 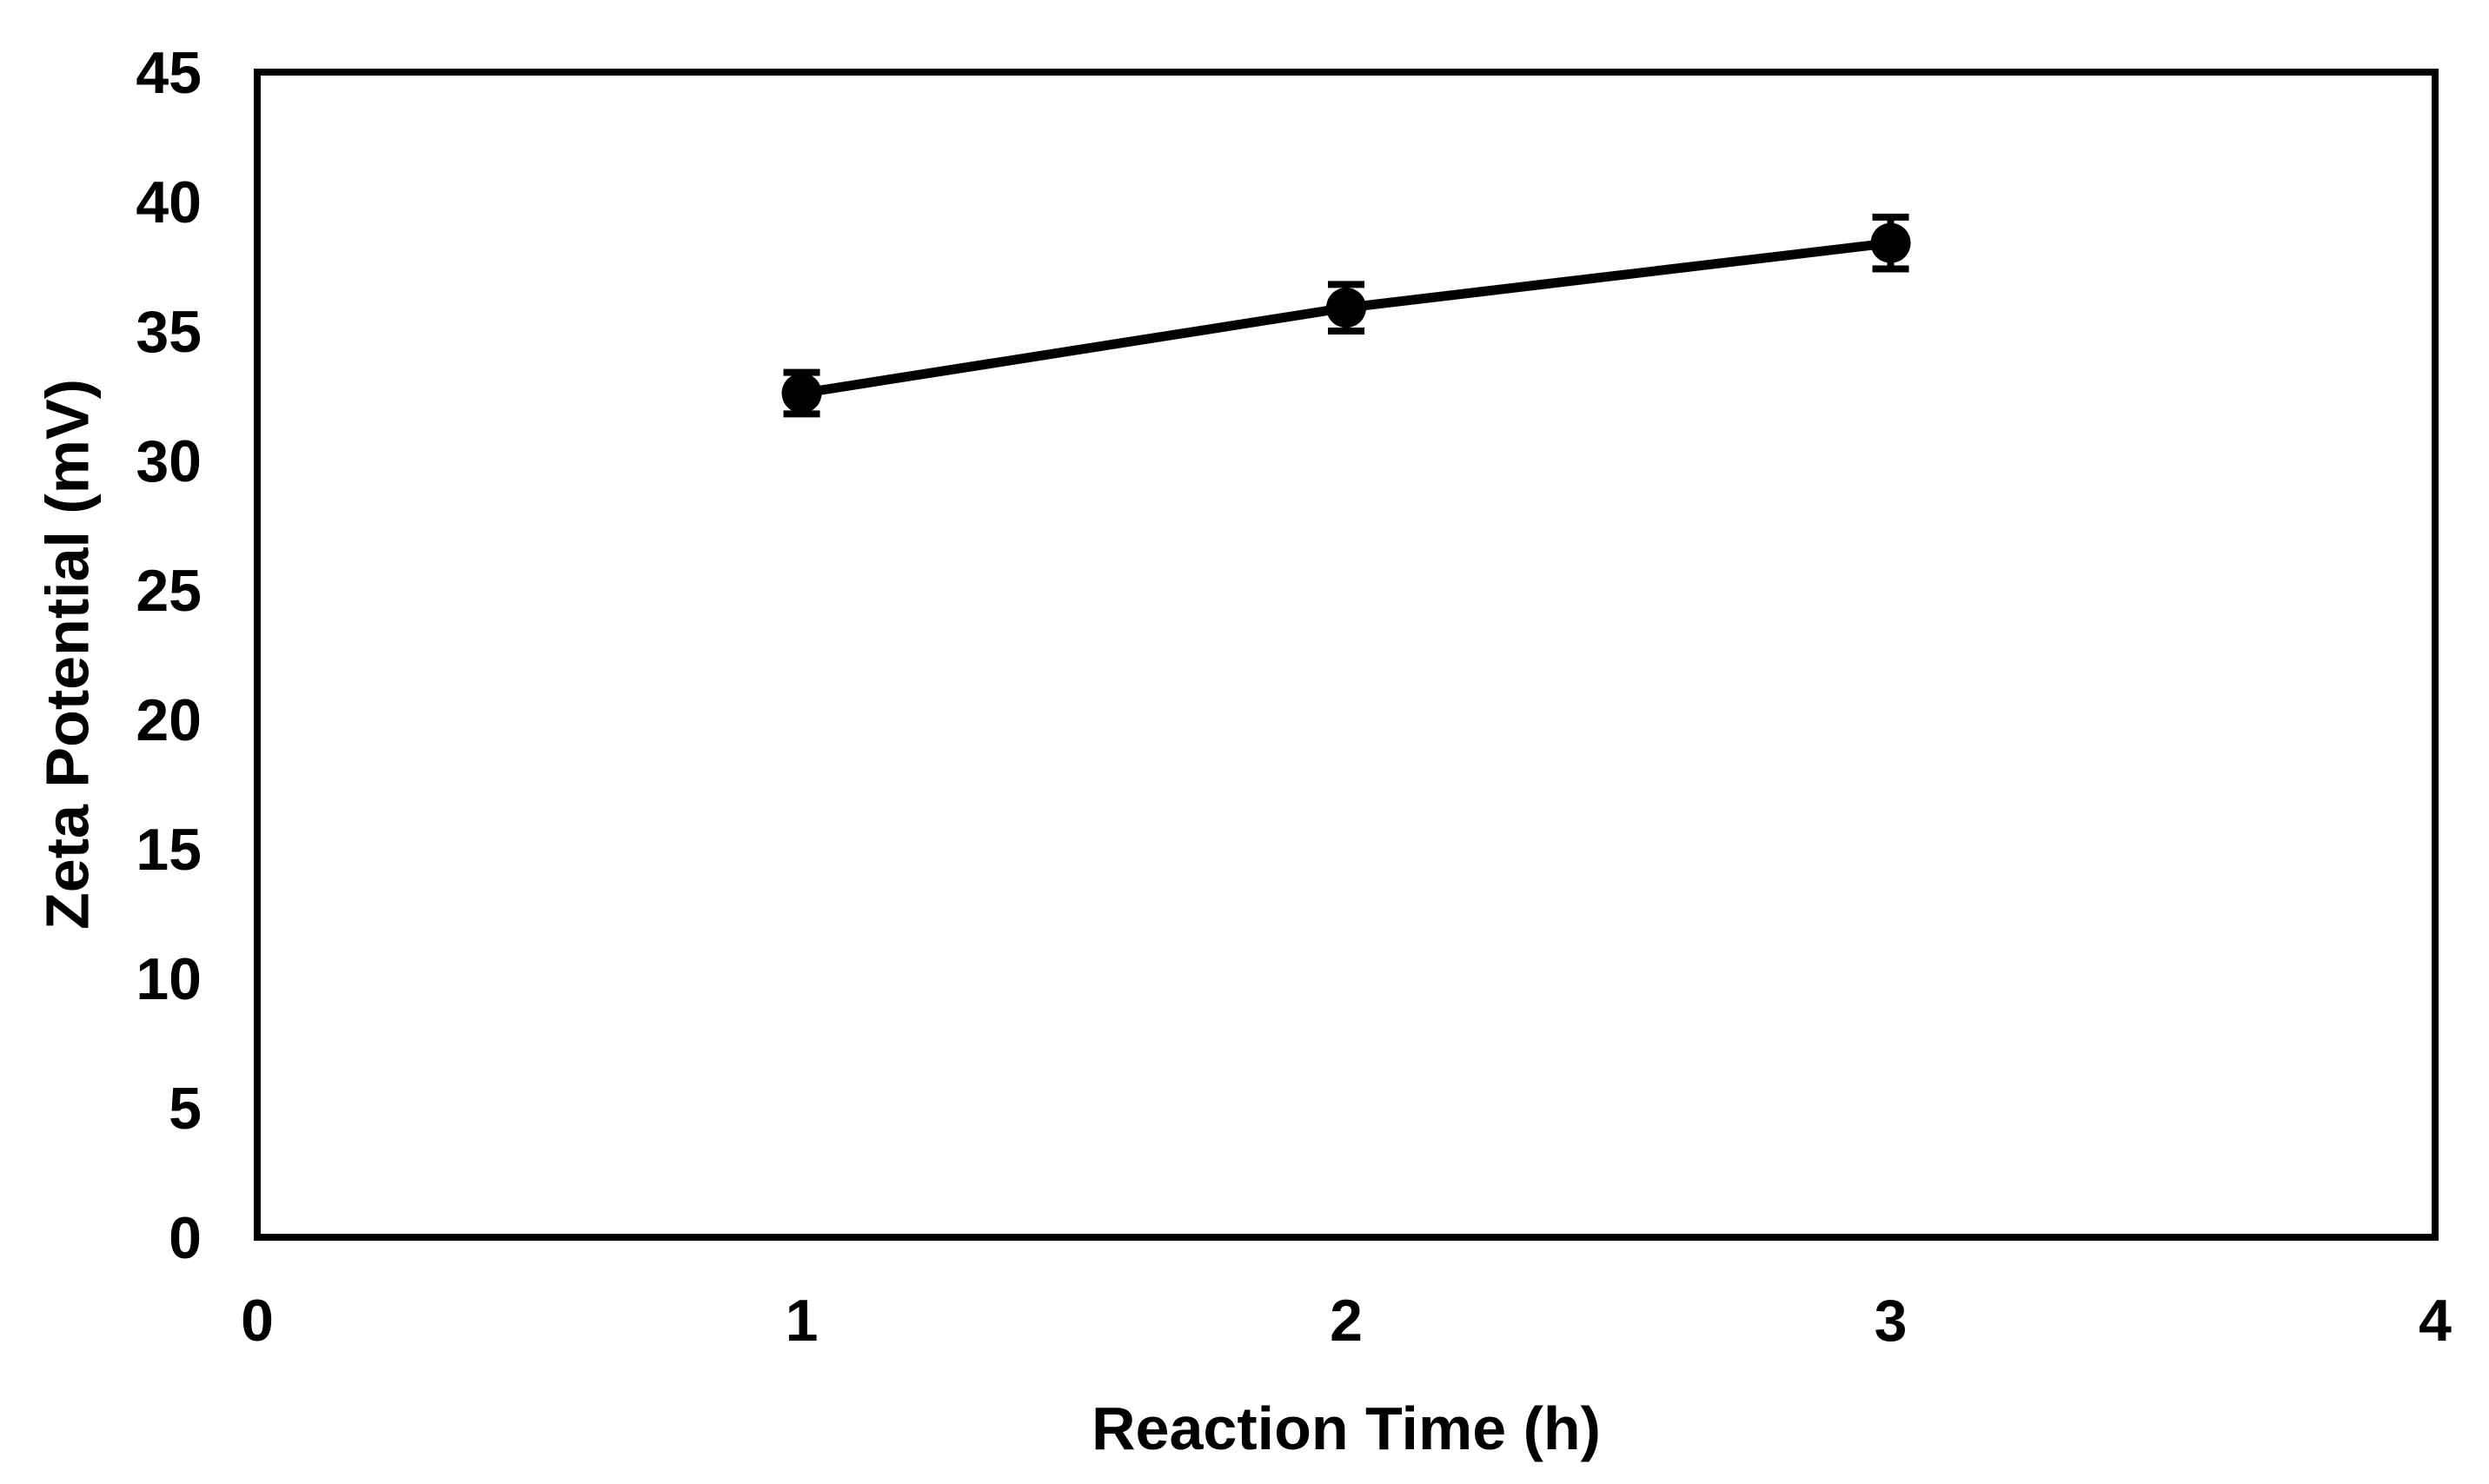 I want to click on x-axis-tick-labels: 0 1 2 3 4, so click(x=1346, y=1321).